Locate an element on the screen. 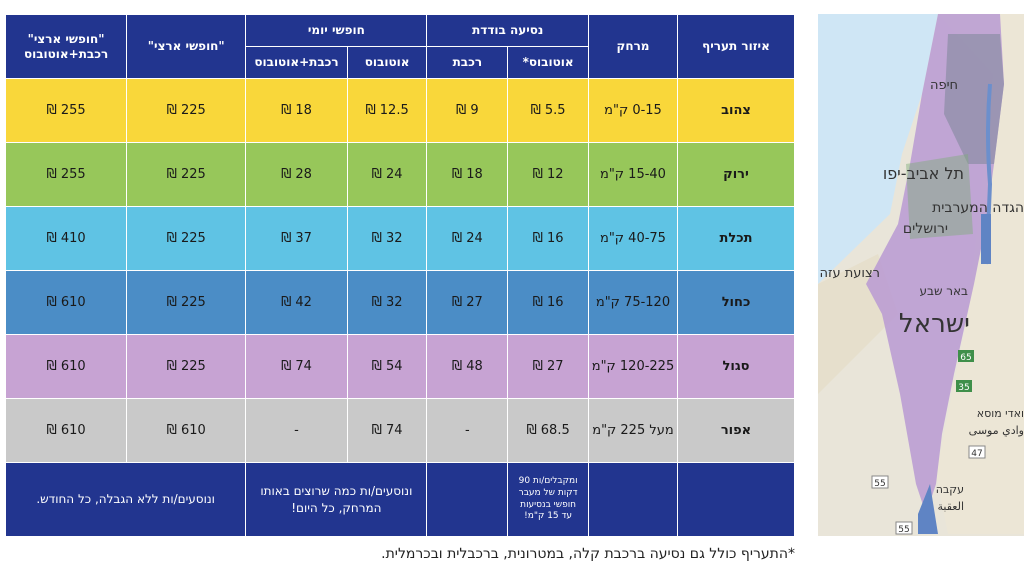 This screenshot has height=576, width=1024. cell-daily-bus: 54 ₪ is located at coordinates (387, 366).